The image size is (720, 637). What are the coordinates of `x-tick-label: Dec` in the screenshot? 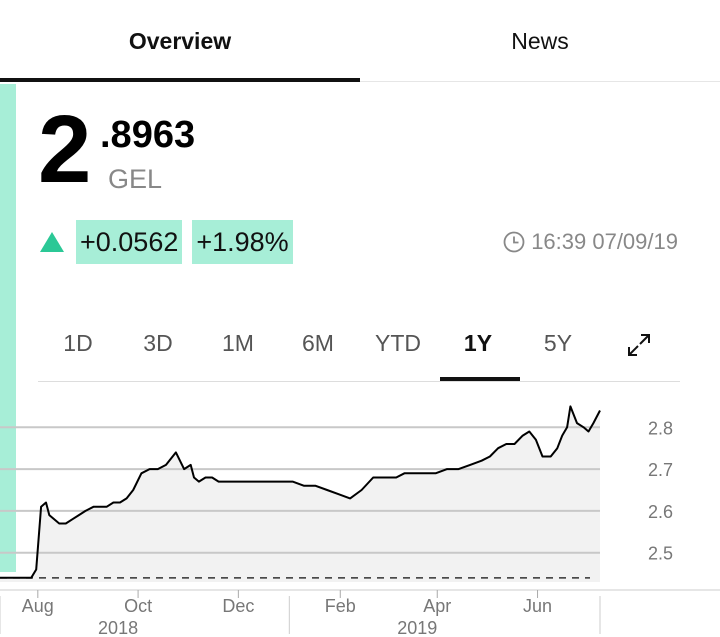 It's located at (238, 606).